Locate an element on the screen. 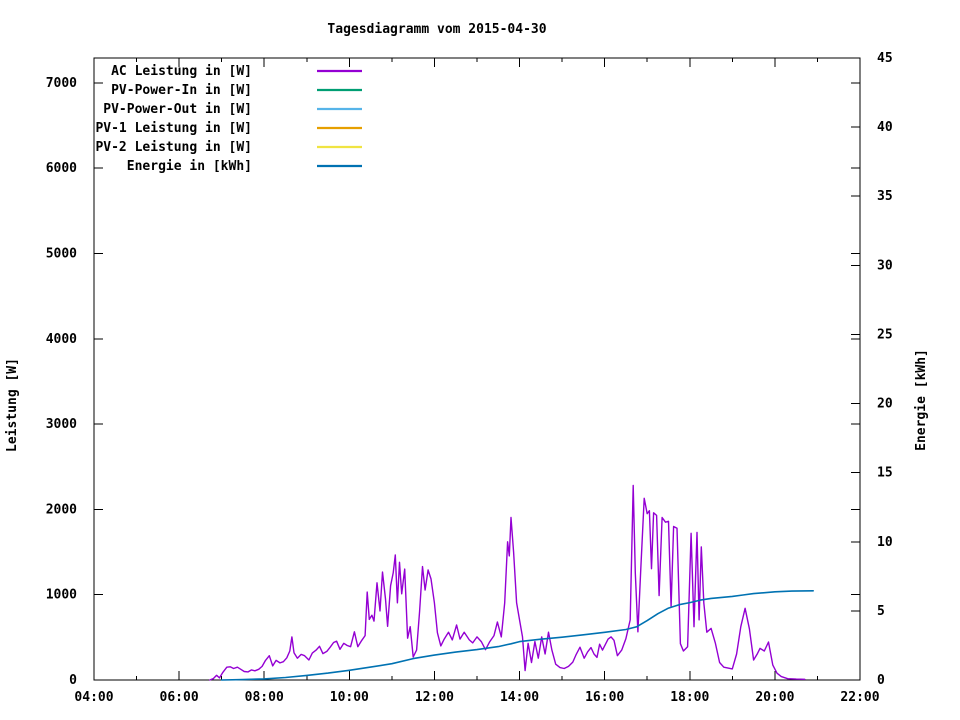 This screenshot has height=720, width=960. x-tick-label: 16:00 is located at coordinates (604, 697).